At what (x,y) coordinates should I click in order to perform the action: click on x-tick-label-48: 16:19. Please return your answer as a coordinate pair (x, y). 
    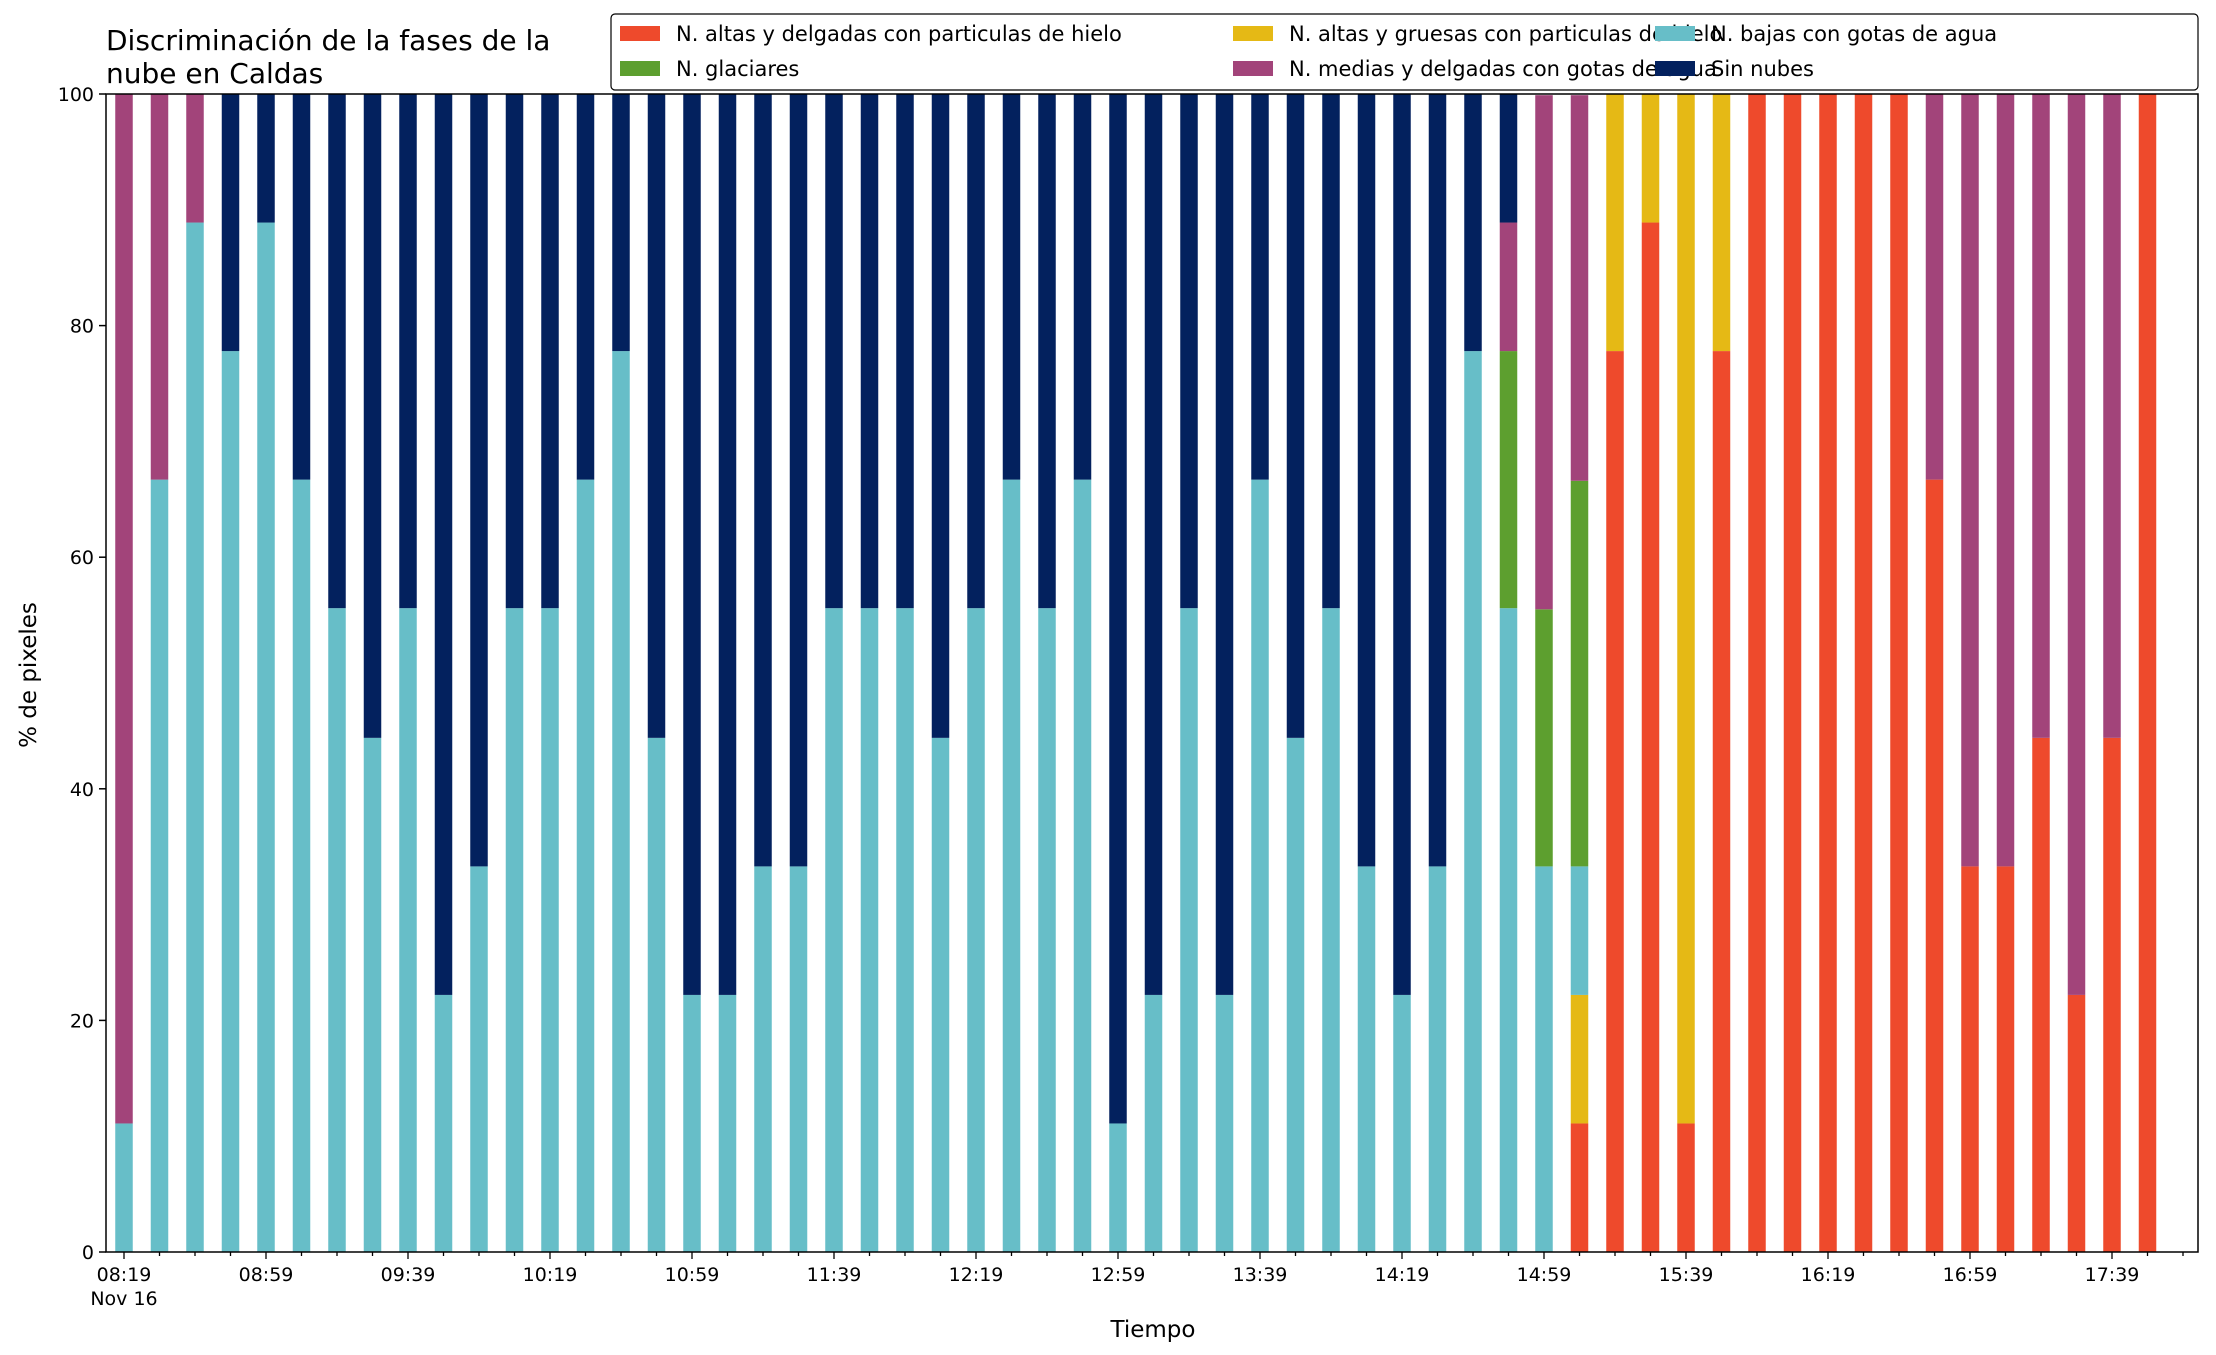
    Looking at the image, I should click on (1828, 1275).